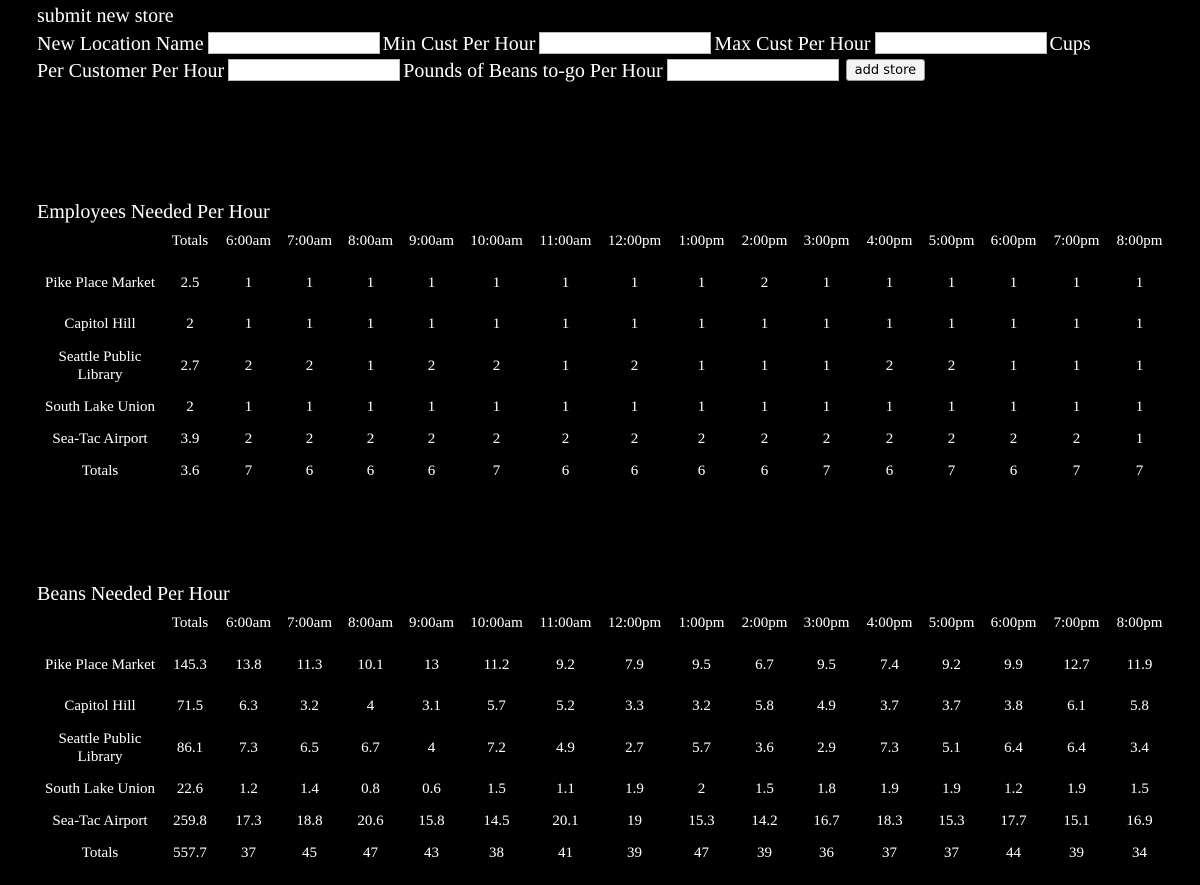  What do you see at coordinates (752, 70) in the screenshot?
I see `beans-input` at bounding box center [752, 70].